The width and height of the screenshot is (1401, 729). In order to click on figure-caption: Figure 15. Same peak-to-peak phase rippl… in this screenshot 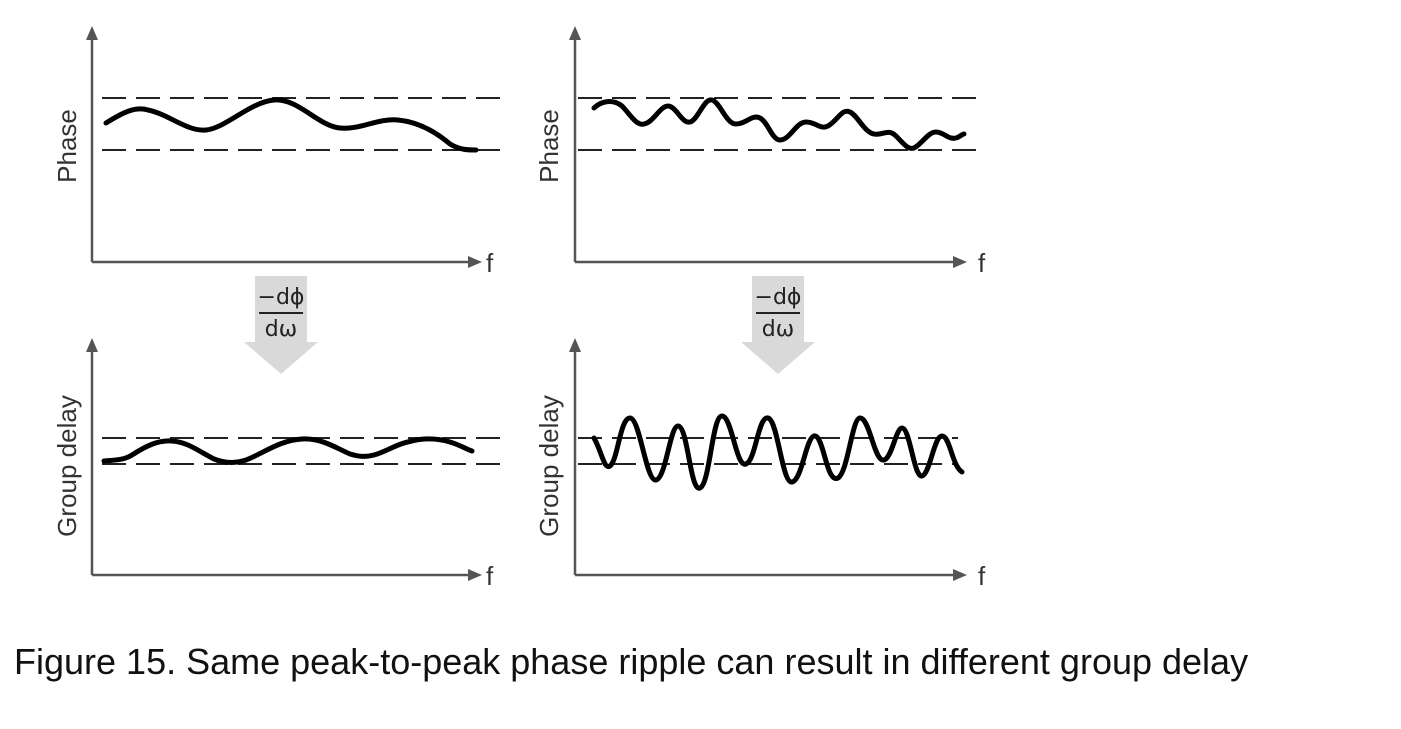, I will do `click(631, 661)`.